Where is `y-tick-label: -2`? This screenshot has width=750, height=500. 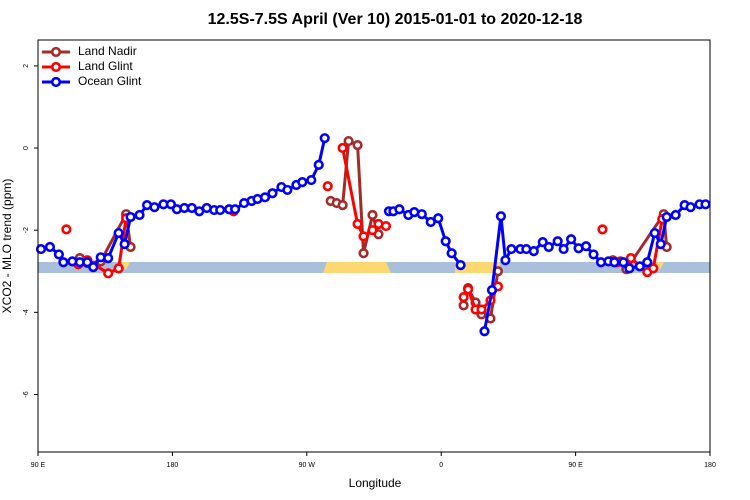
y-tick-label: -2 is located at coordinates (26, 230).